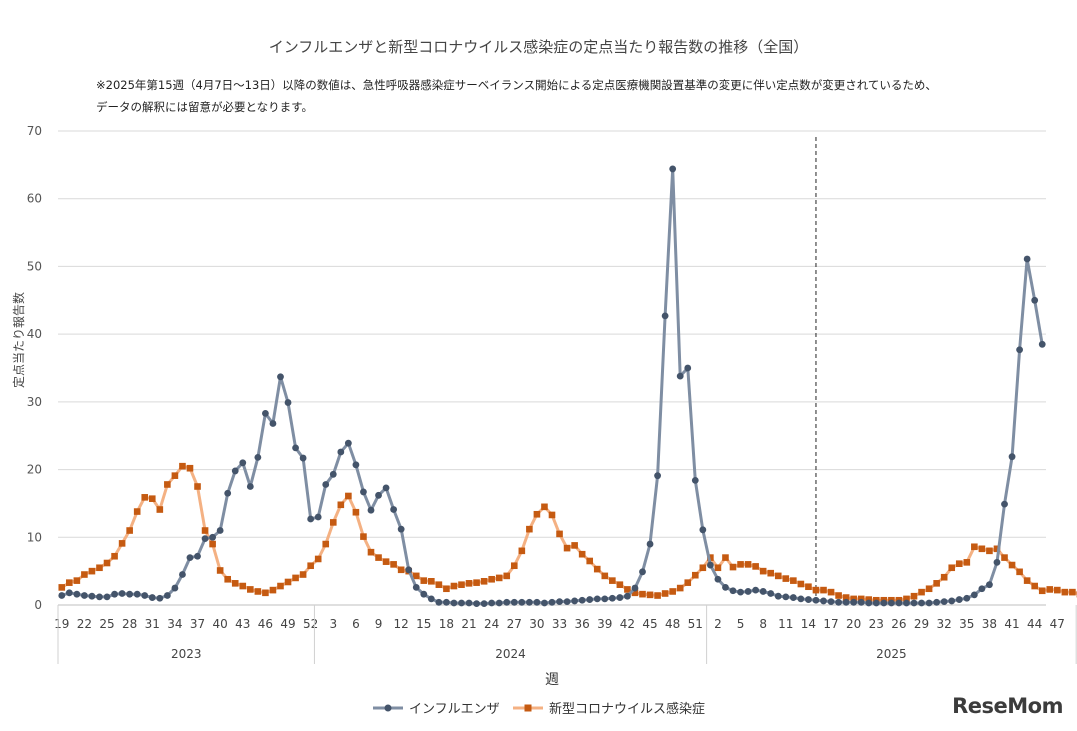 This screenshot has height=731, width=1077. I want to click on x-tick-label: 52, so click(310, 624).